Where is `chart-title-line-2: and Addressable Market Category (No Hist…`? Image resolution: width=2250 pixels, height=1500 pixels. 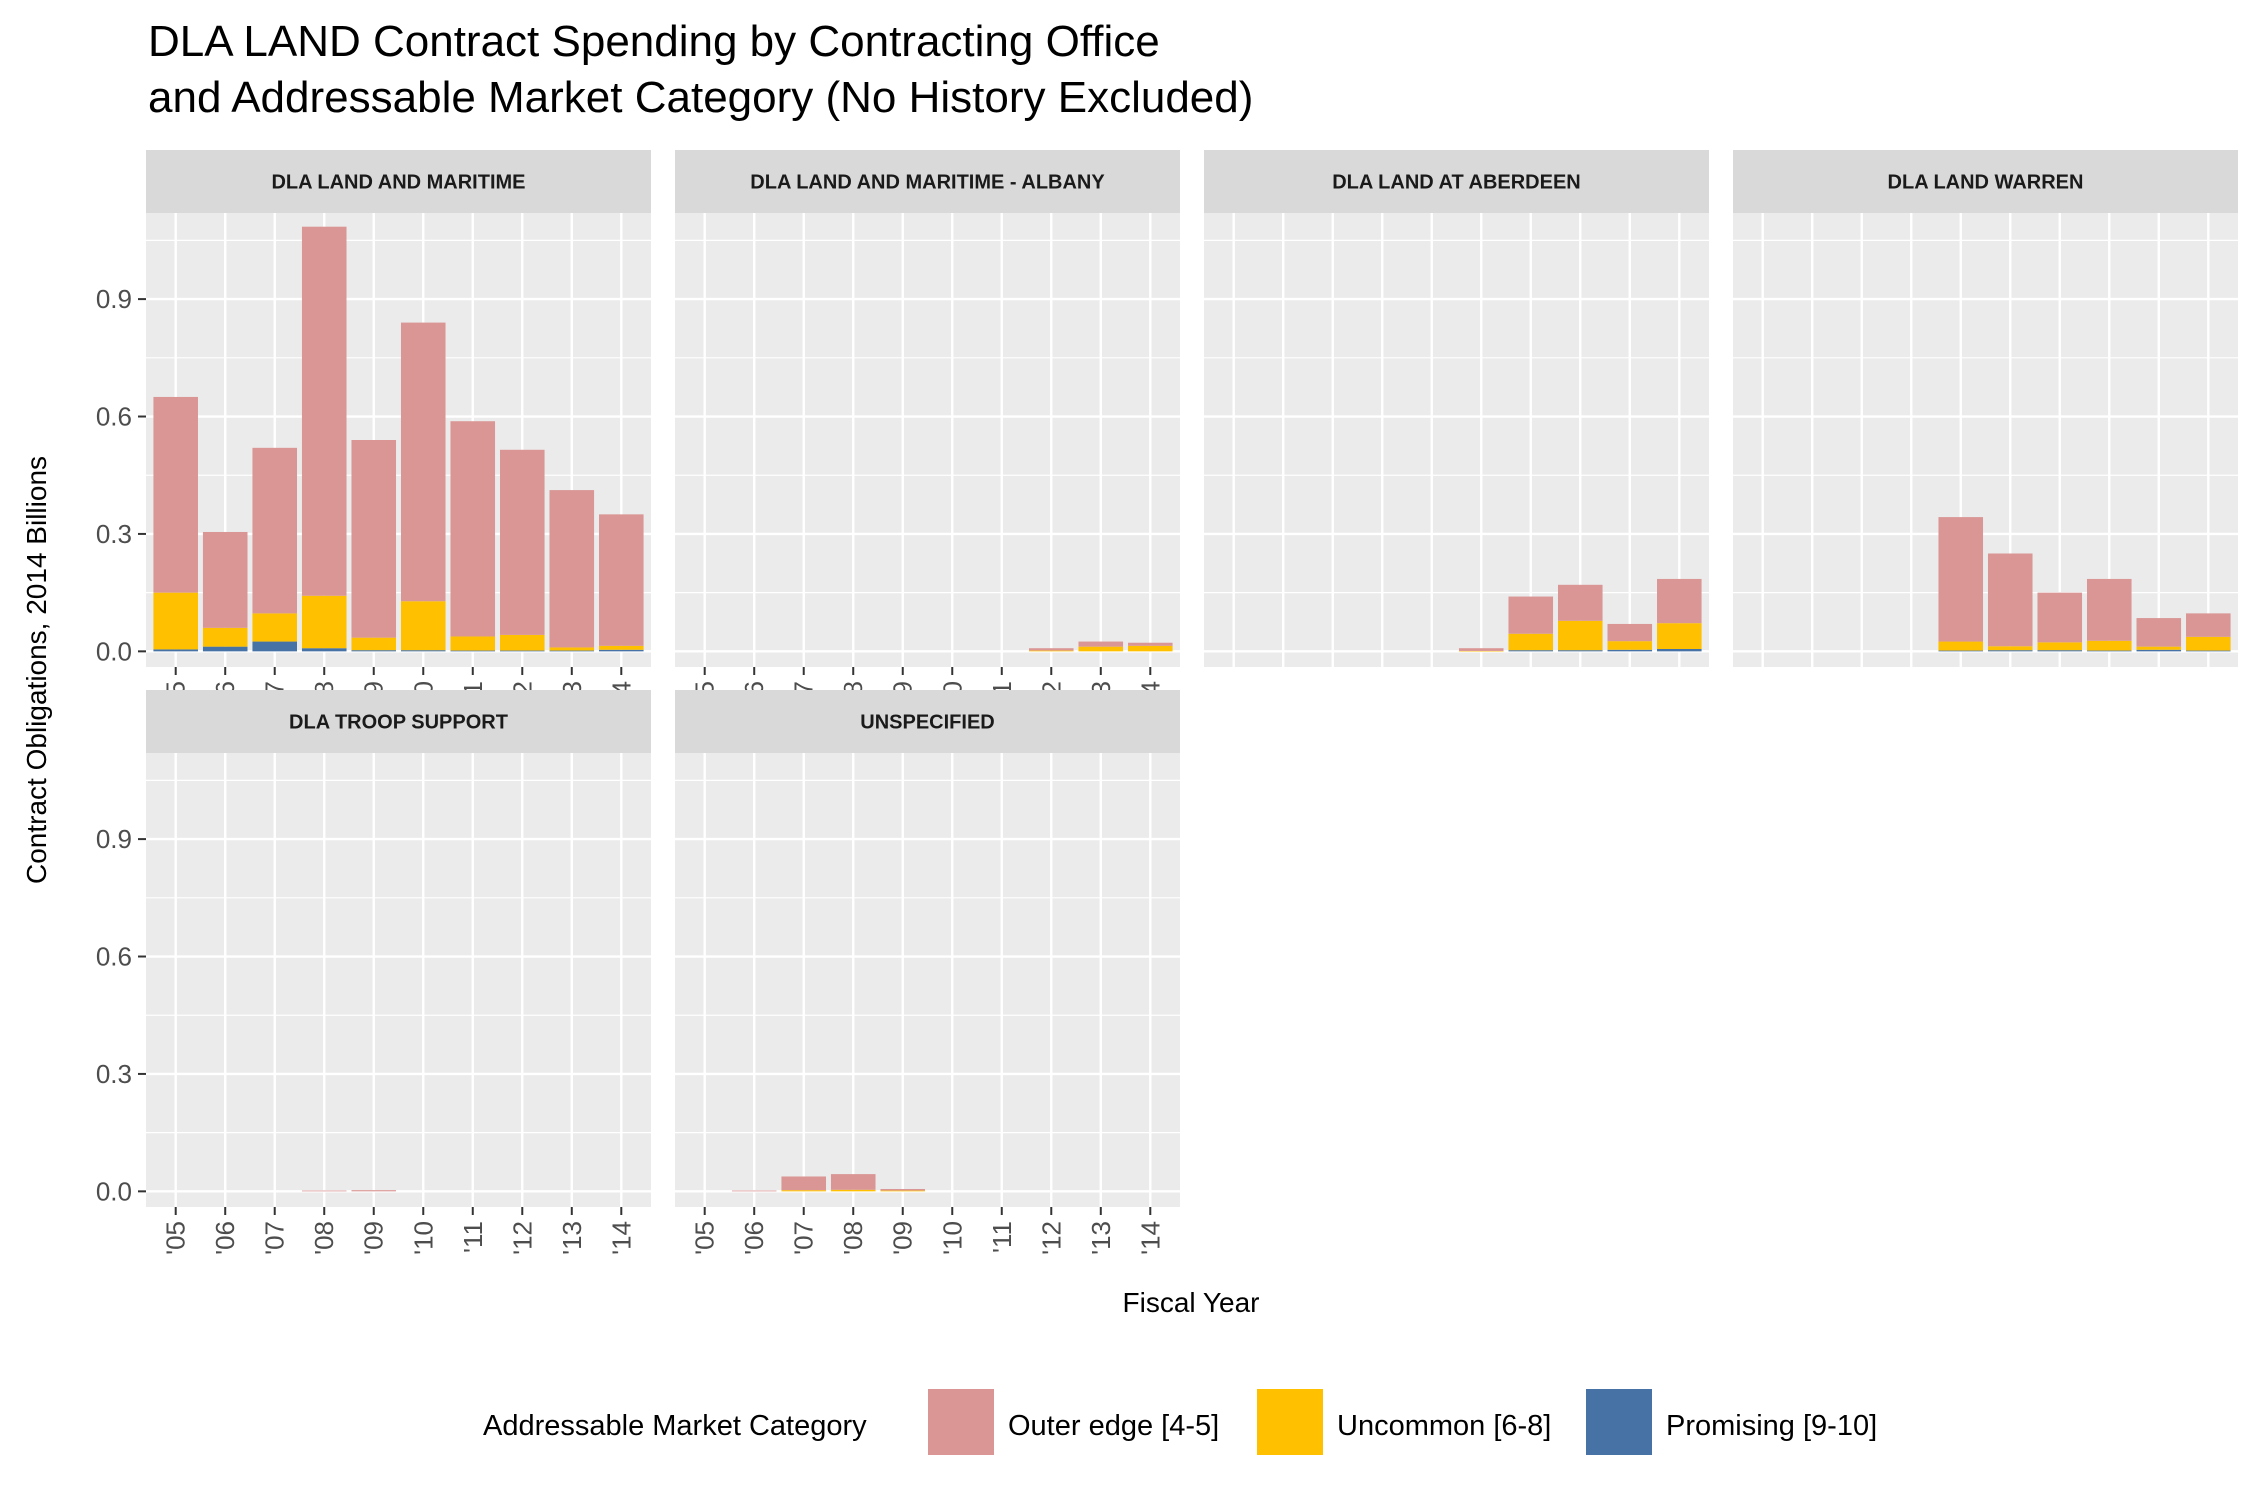 chart-title-line-2: and Addressable Market Category (No Hist… is located at coordinates (700, 97).